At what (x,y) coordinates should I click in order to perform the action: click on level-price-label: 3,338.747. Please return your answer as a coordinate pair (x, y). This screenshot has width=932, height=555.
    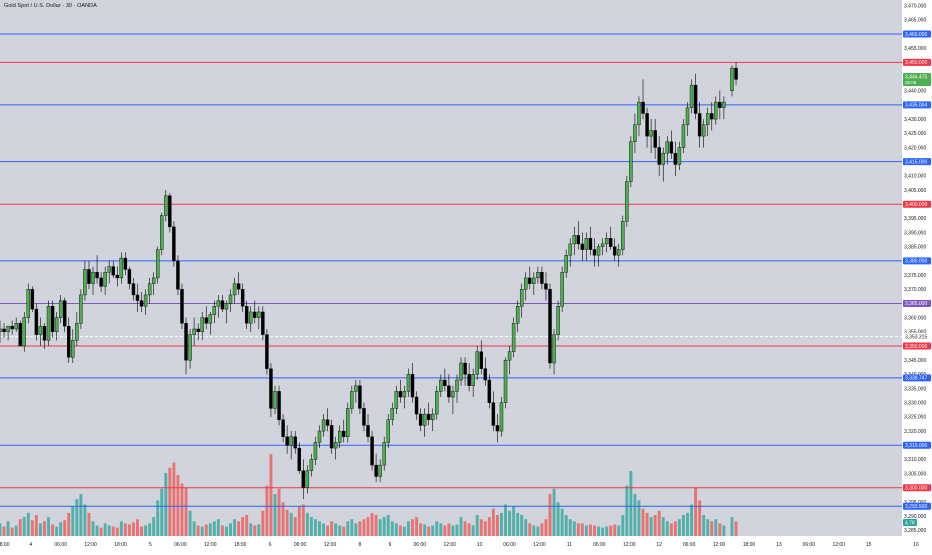
    Looking at the image, I should click on (916, 379).